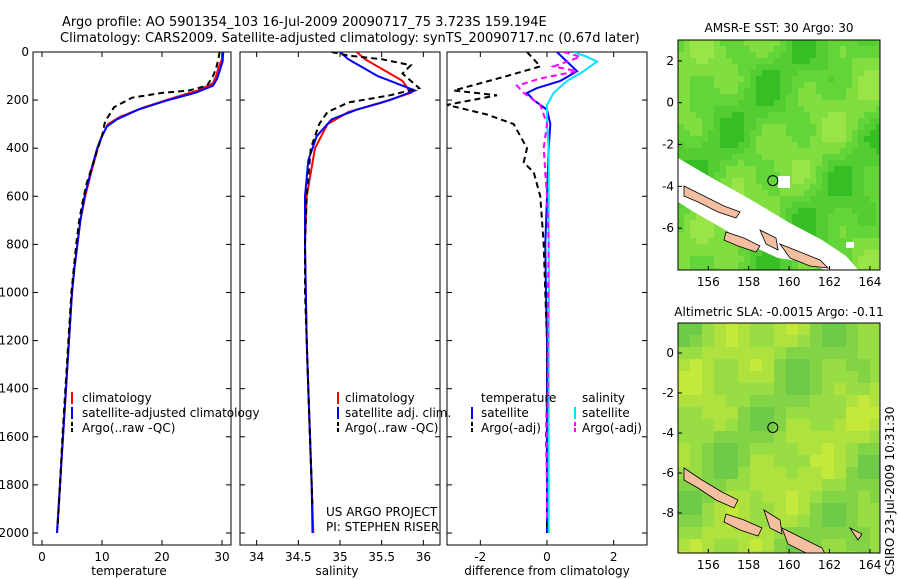  What do you see at coordinates (748, 565) in the screenshot?
I see `x-tick-label: 158` at bounding box center [748, 565].